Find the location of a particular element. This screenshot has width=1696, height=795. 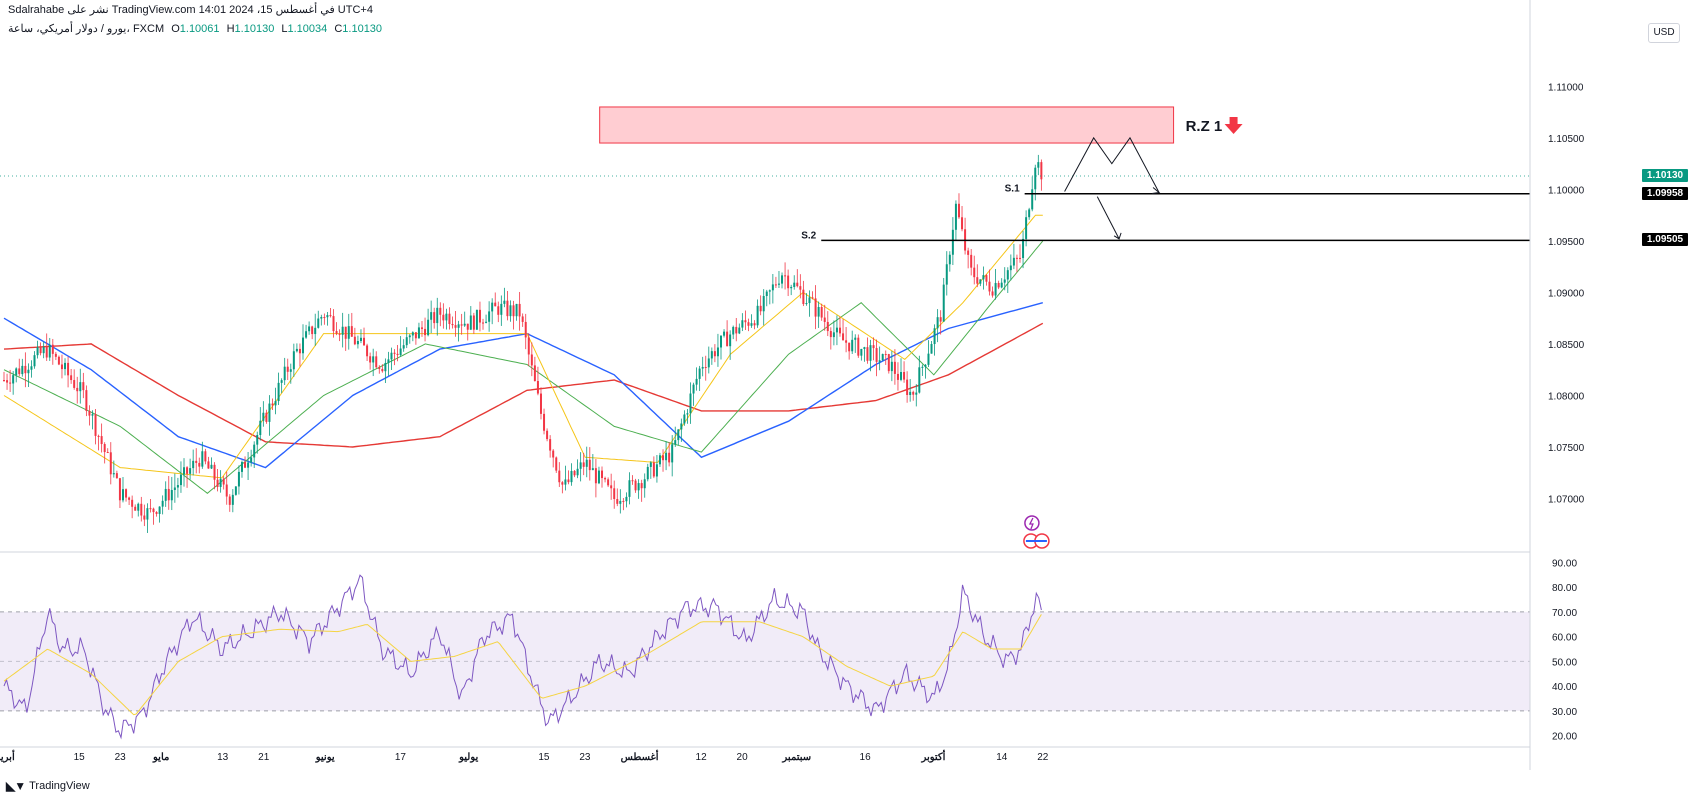

time-tick-label: 16 is located at coordinates (866, 757).